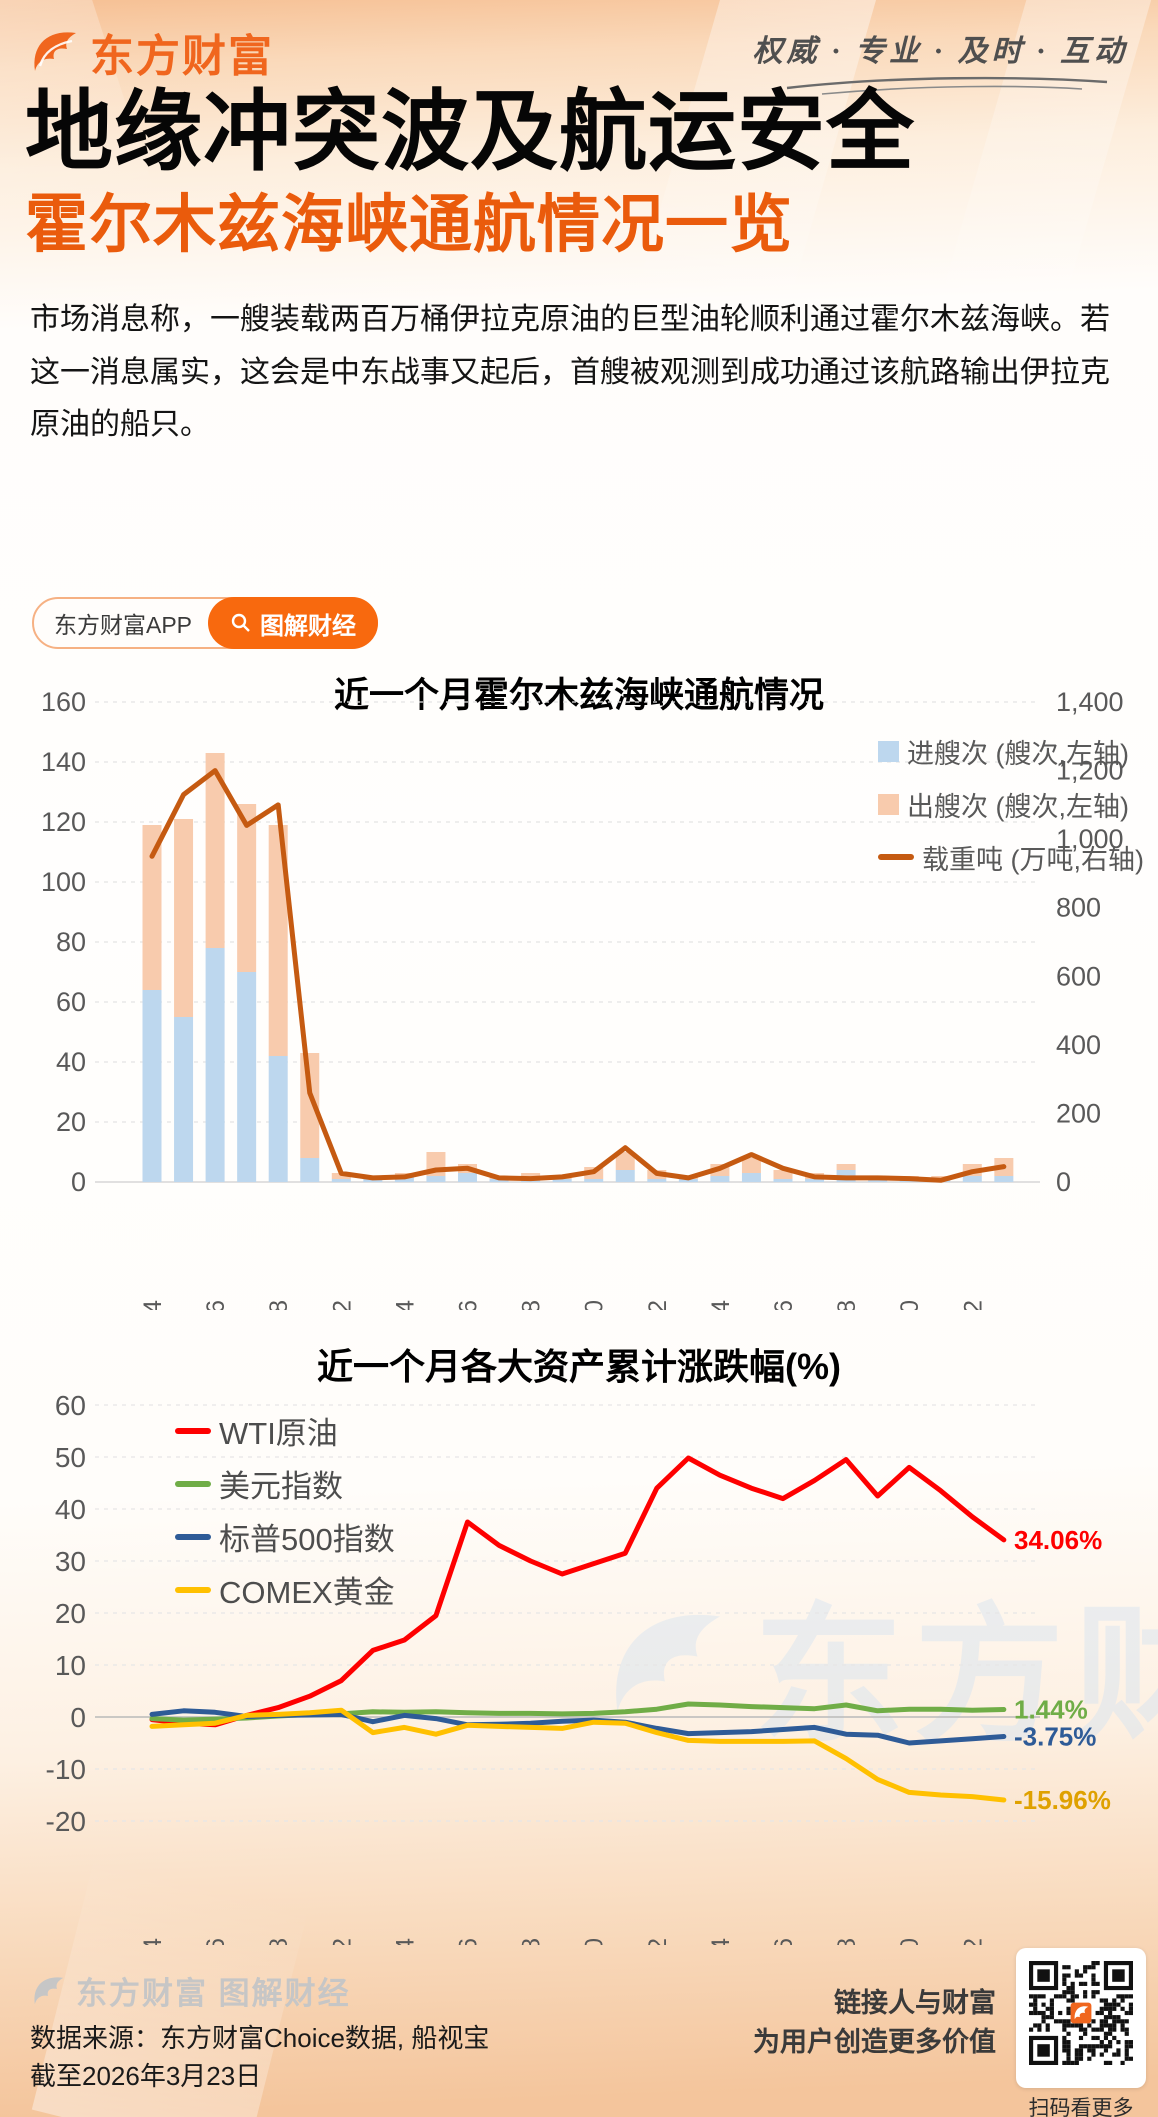 This screenshot has height=2117, width=1158. What do you see at coordinates (63, 702) in the screenshot?
I see `left-axis-tick: 160` at bounding box center [63, 702].